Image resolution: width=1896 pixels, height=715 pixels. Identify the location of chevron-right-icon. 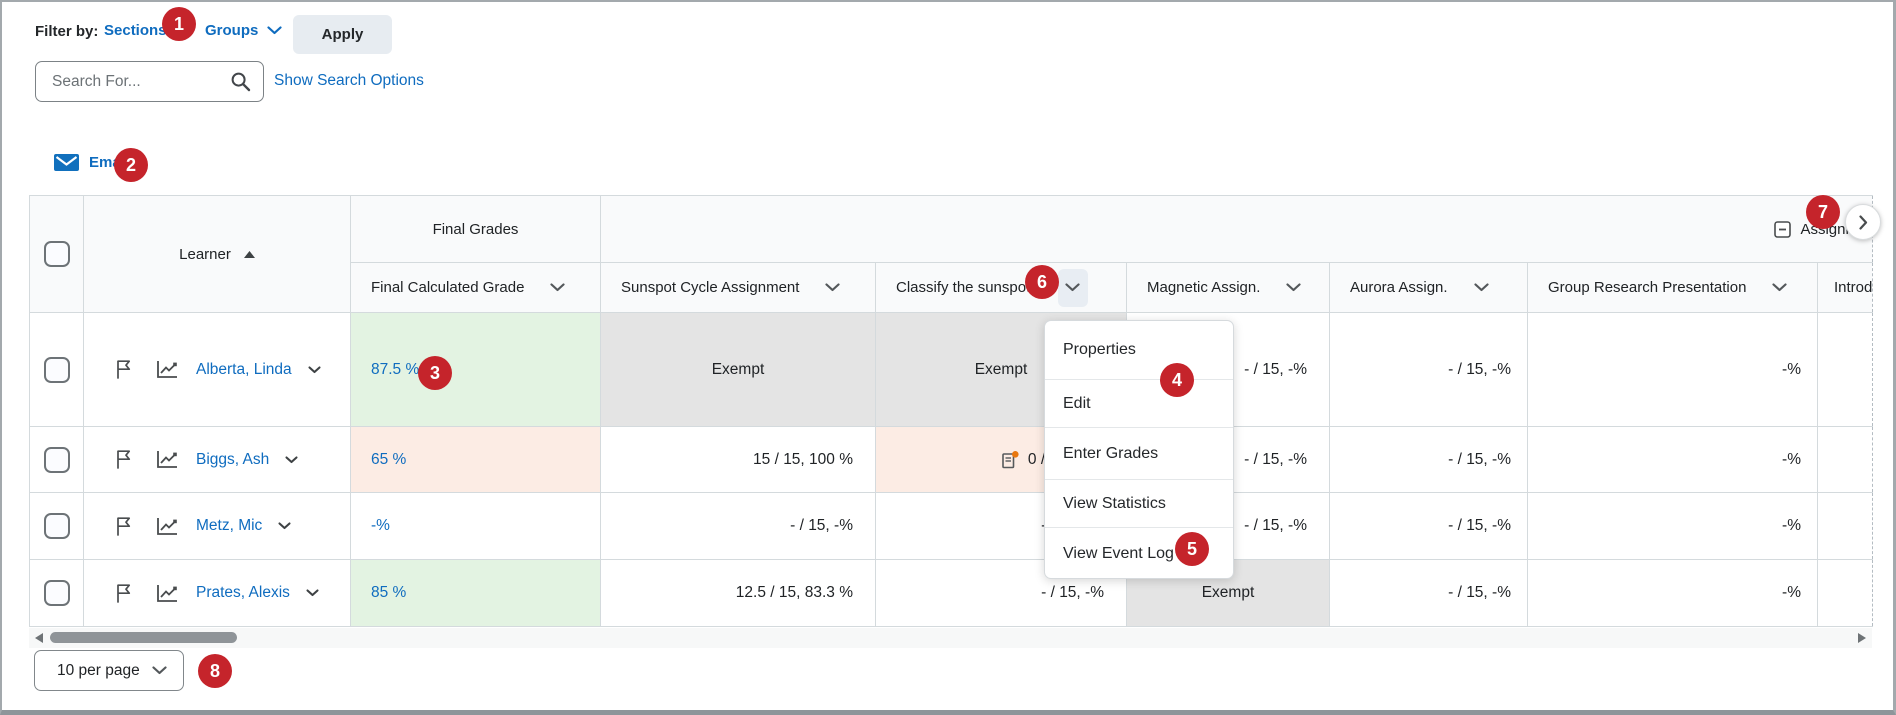
(1863, 222).